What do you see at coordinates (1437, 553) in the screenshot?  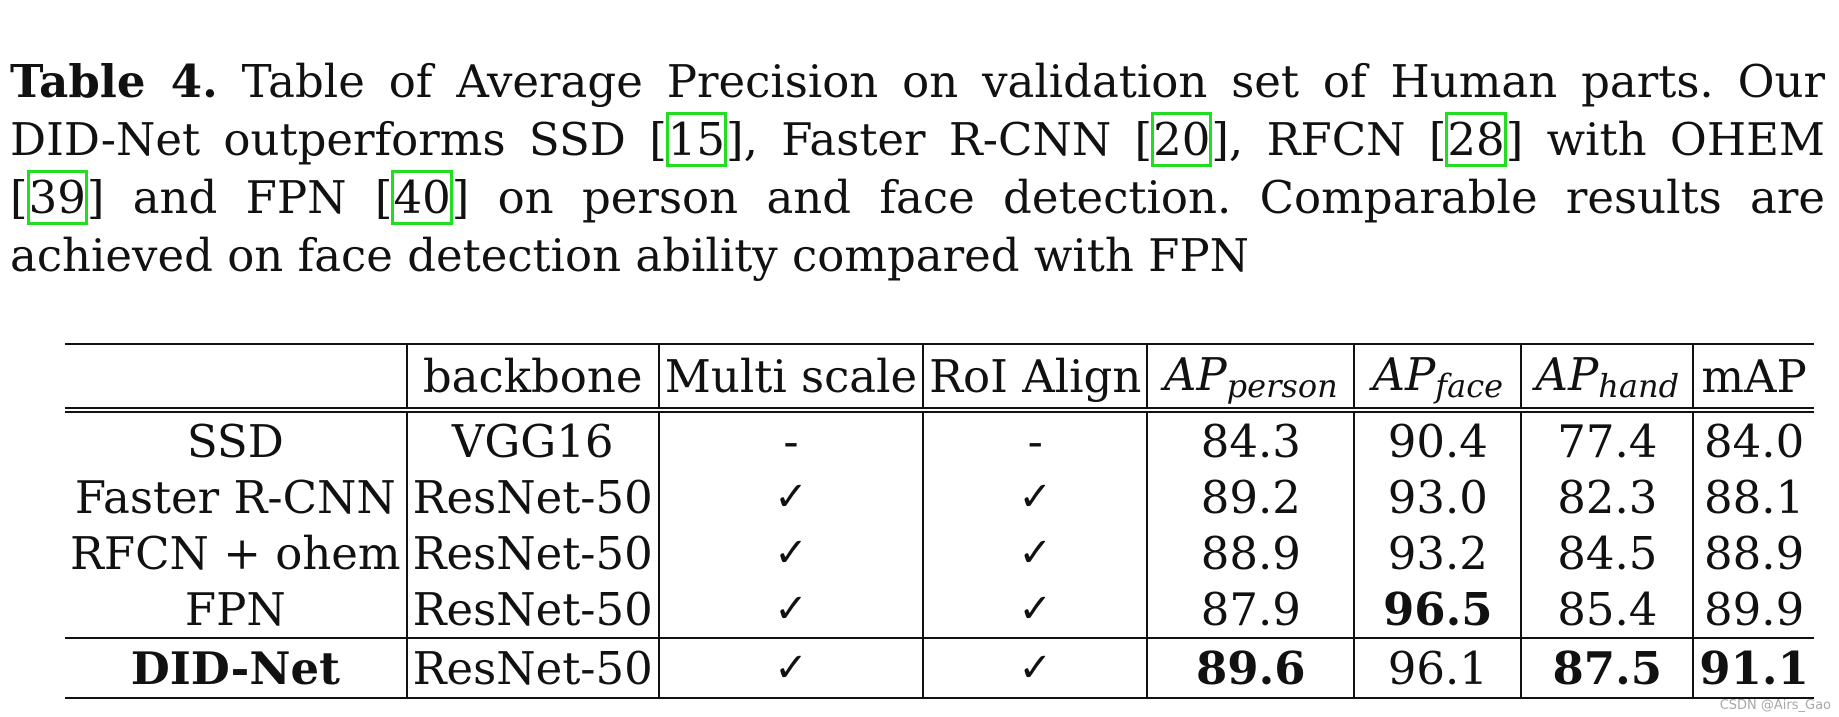 I see `cell-ap-face: 93.2` at bounding box center [1437, 553].